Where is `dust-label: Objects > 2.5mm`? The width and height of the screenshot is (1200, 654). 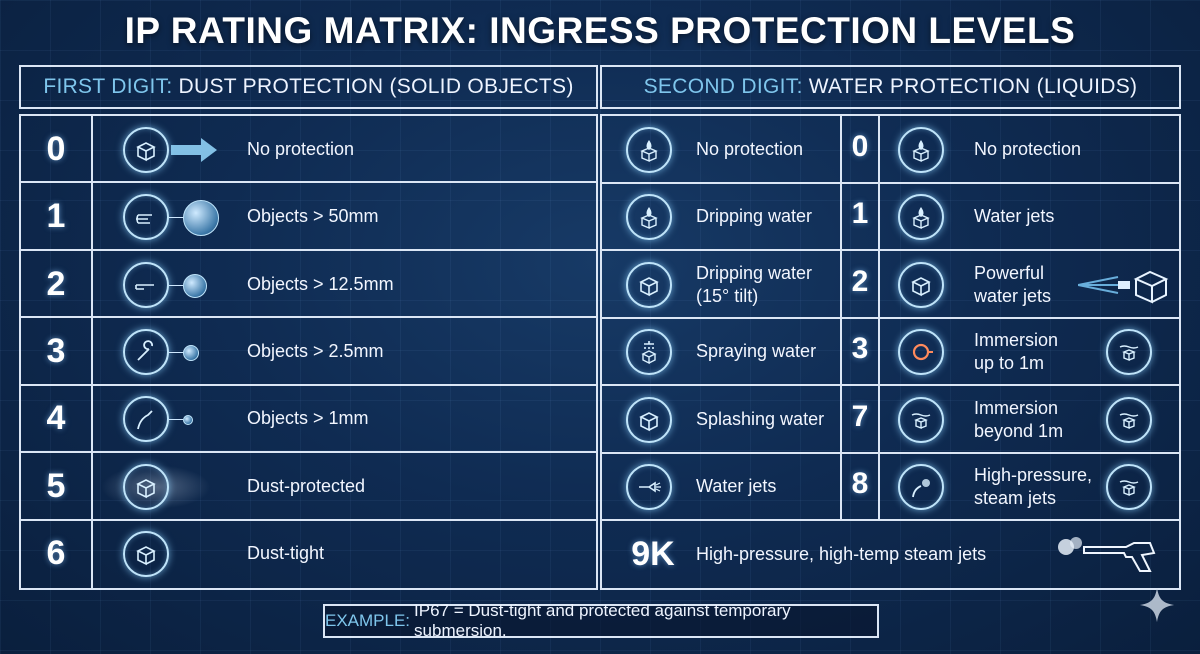
dust-label: Objects > 2.5mm is located at coordinates (315, 350).